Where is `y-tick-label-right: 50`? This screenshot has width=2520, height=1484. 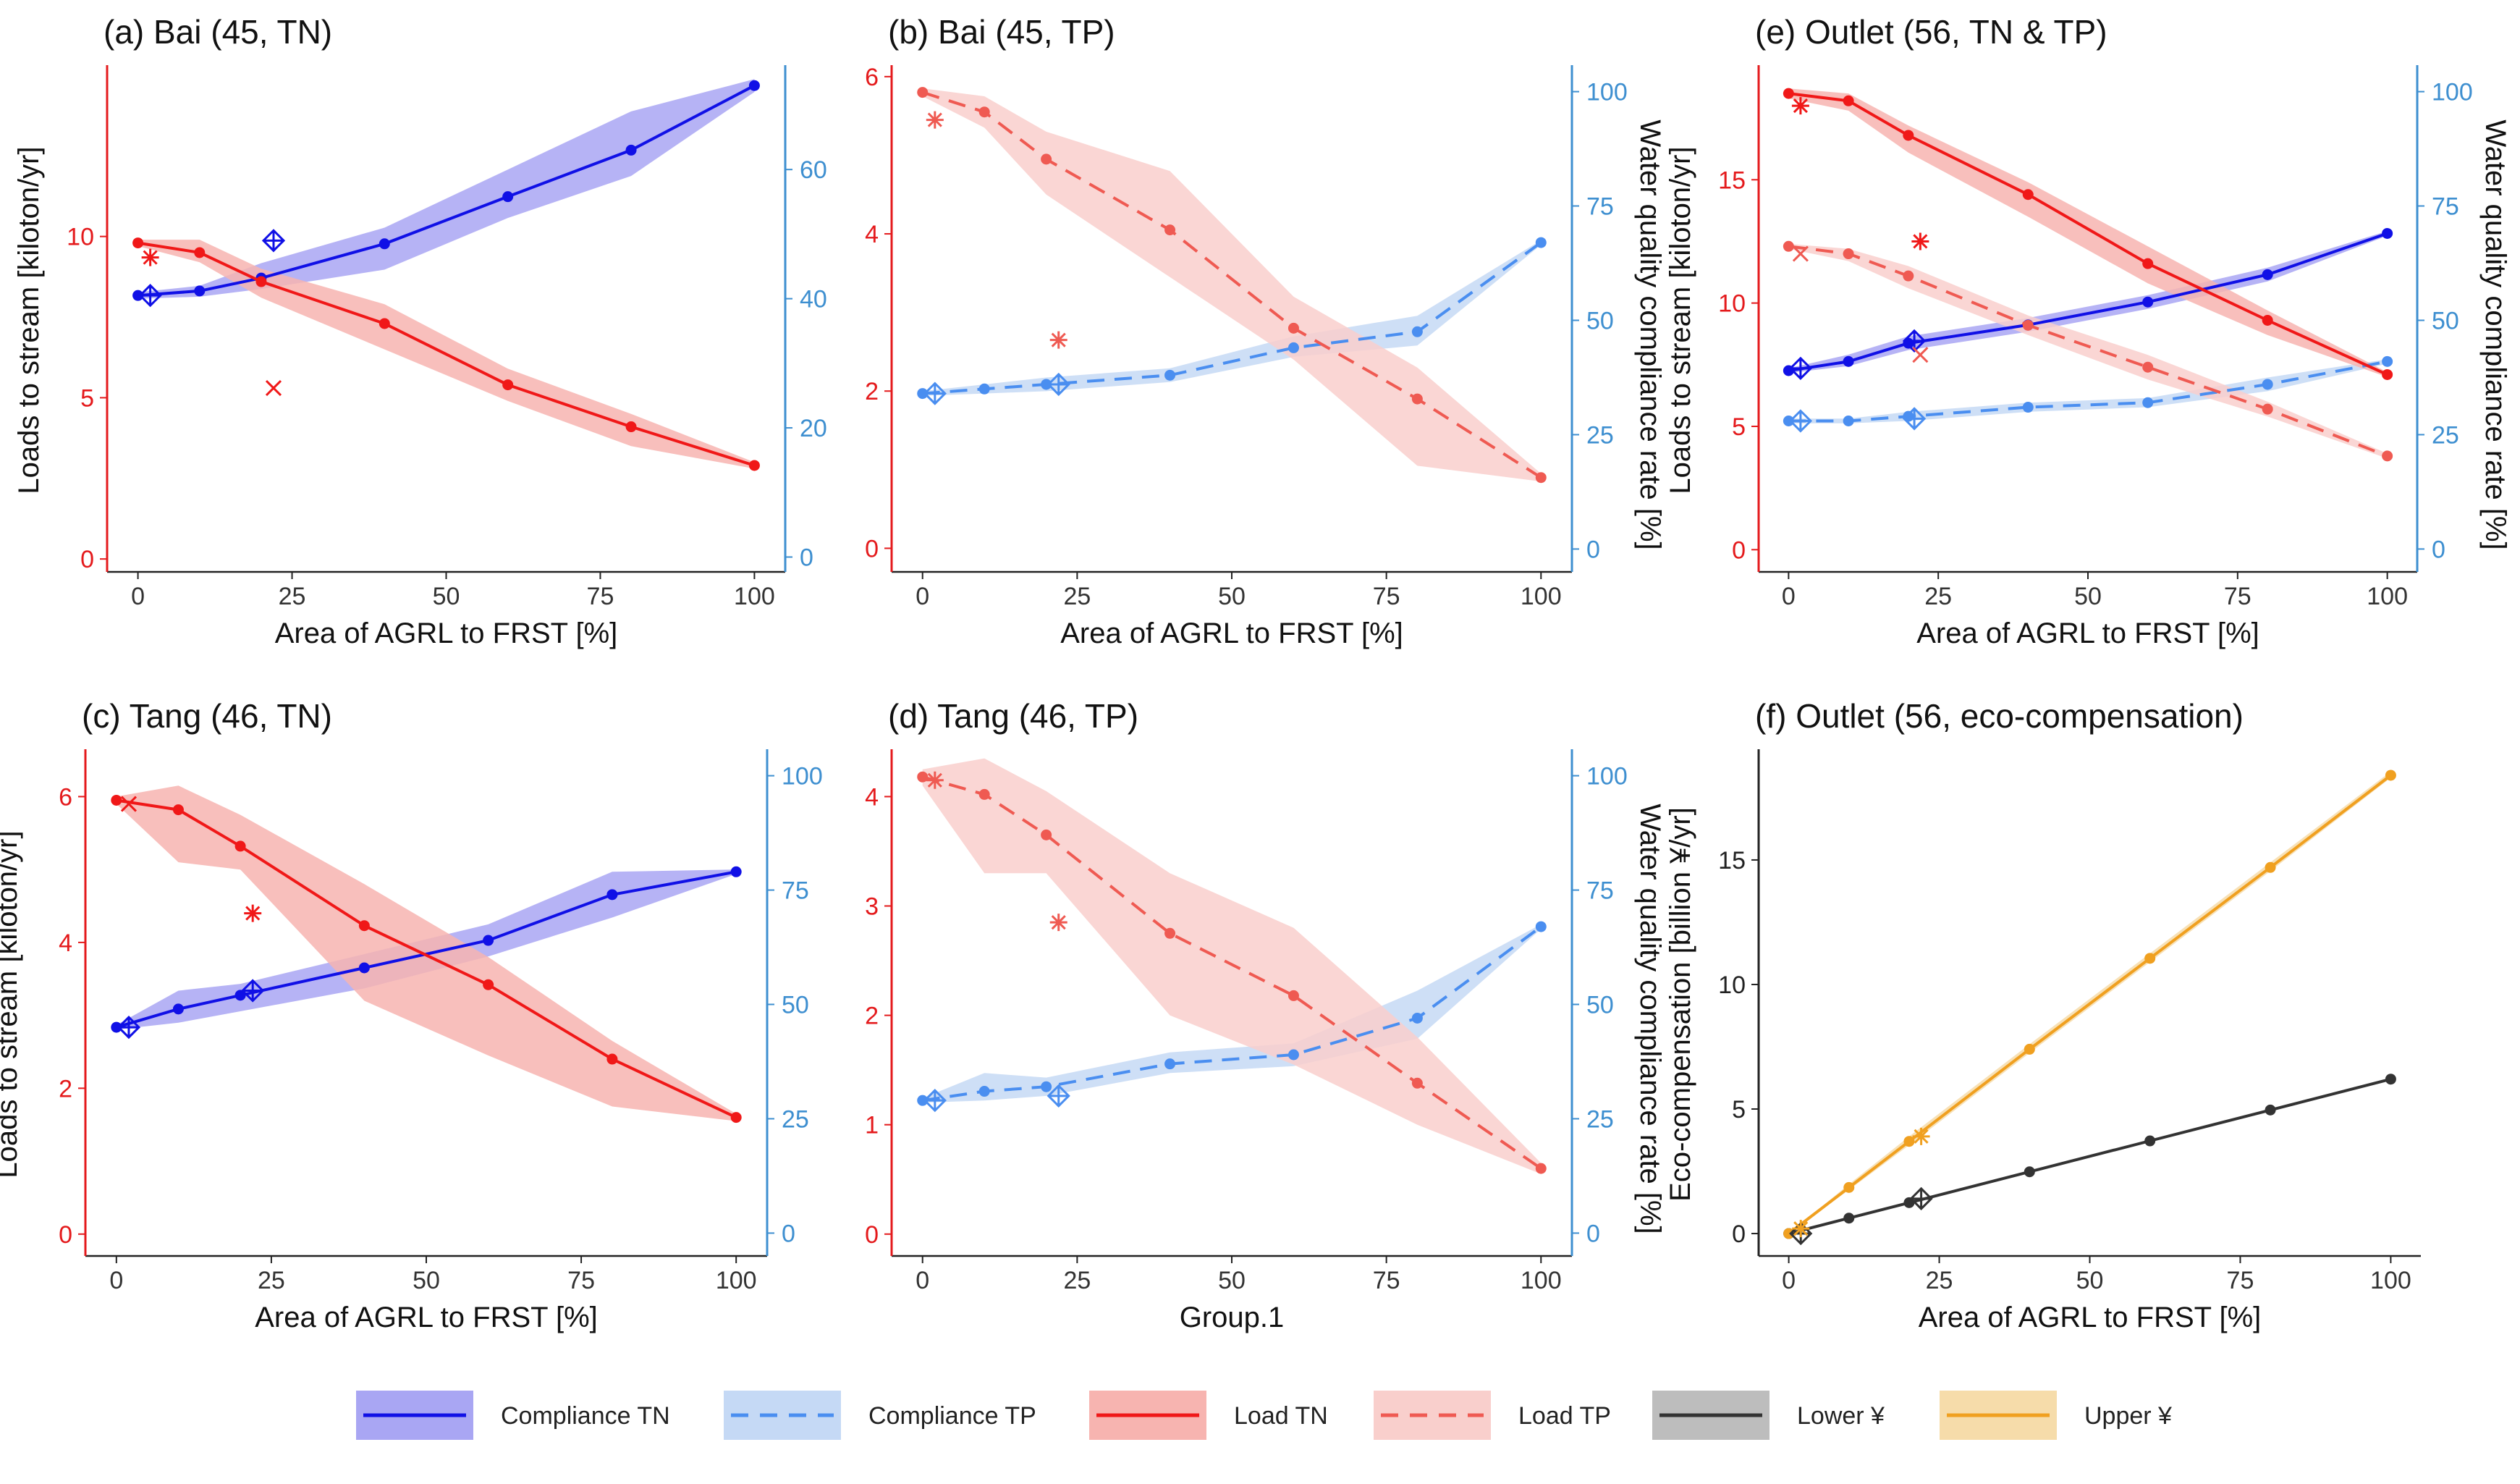
y-tick-label-right: 50 is located at coordinates (2445, 321).